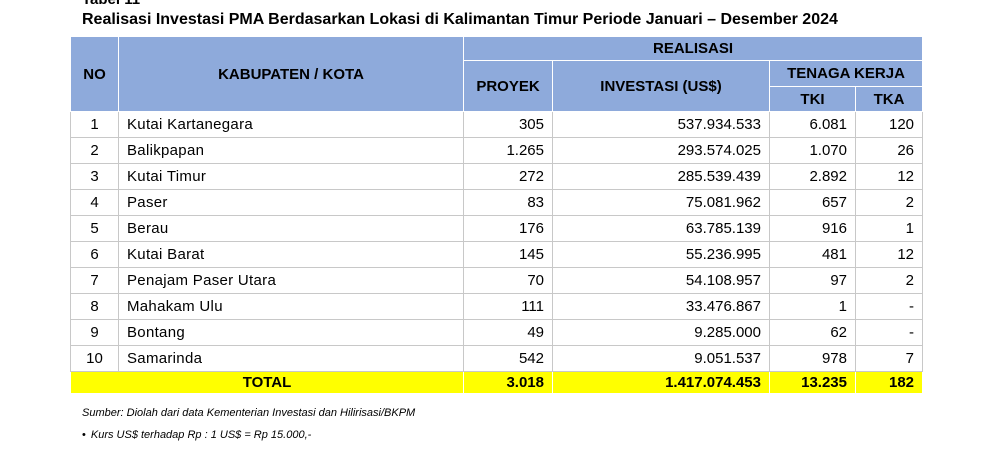 The height and width of the screenshot is (461, 989). I want to click on table-row: 2 Balikpapan 1.265 293.574.025 1.070 26, so click(497, 150).